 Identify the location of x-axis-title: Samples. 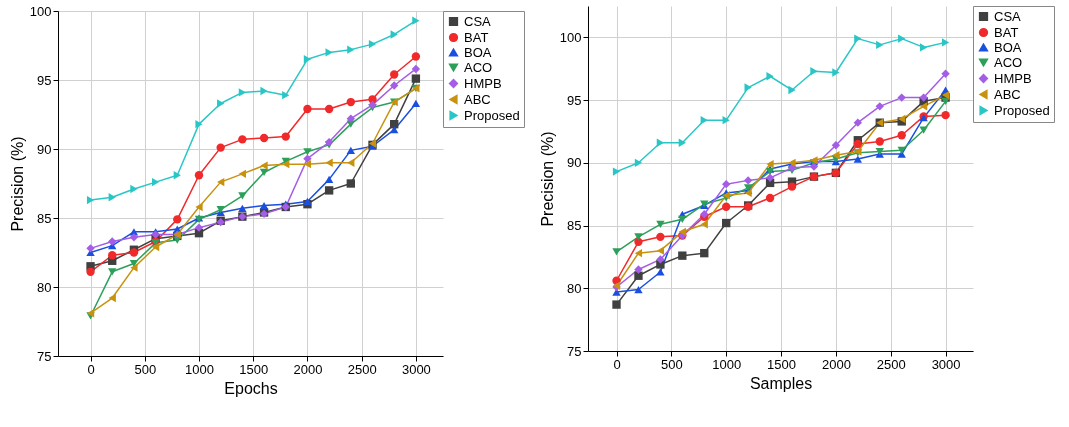
(781, 383).